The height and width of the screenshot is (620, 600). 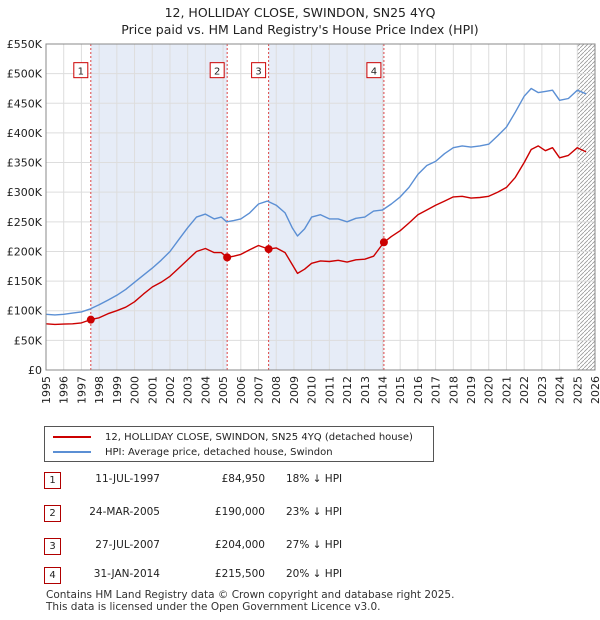 I want to click on sale-number-badge: 4, so click(x=52, y=575).